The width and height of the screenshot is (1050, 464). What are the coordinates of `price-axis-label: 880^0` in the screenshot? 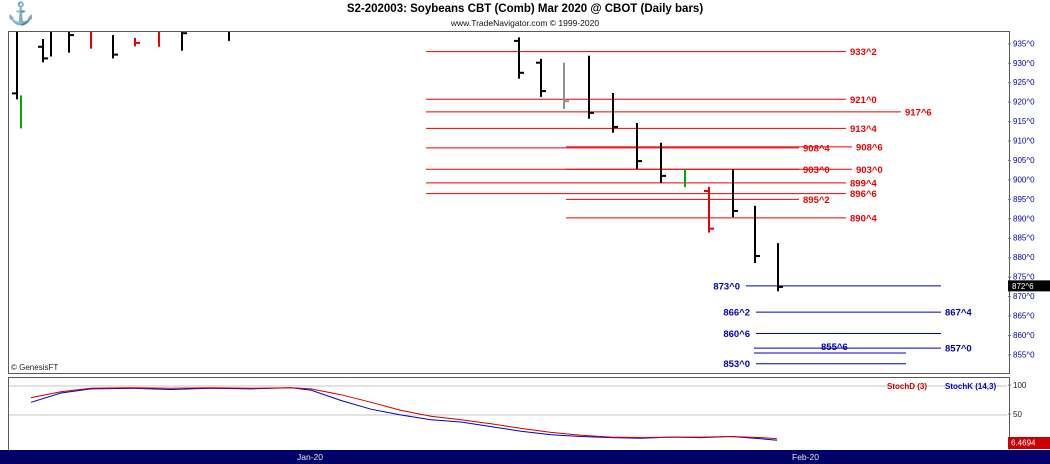 It's located at (1024, 257).